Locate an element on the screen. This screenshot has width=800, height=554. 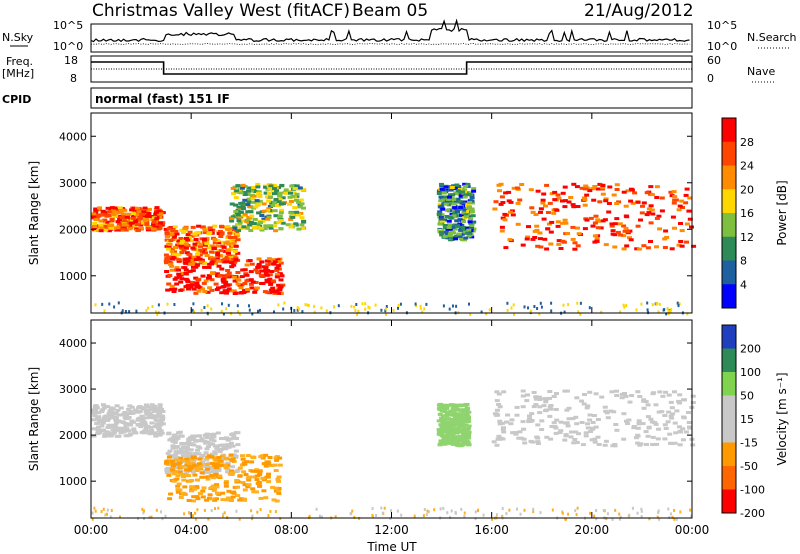
power-colorbar-label: Power [dB] is located at coordinates (782, 212).